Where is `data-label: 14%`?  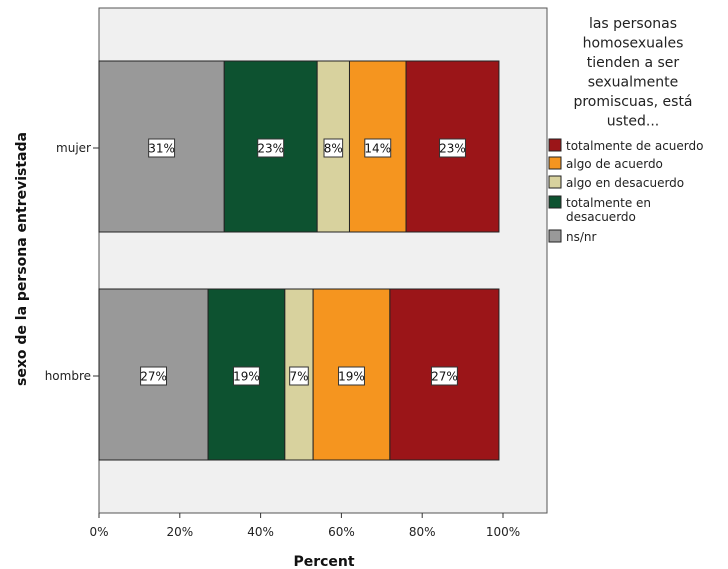 data-label: 14% is located at coordinates (377, 149).